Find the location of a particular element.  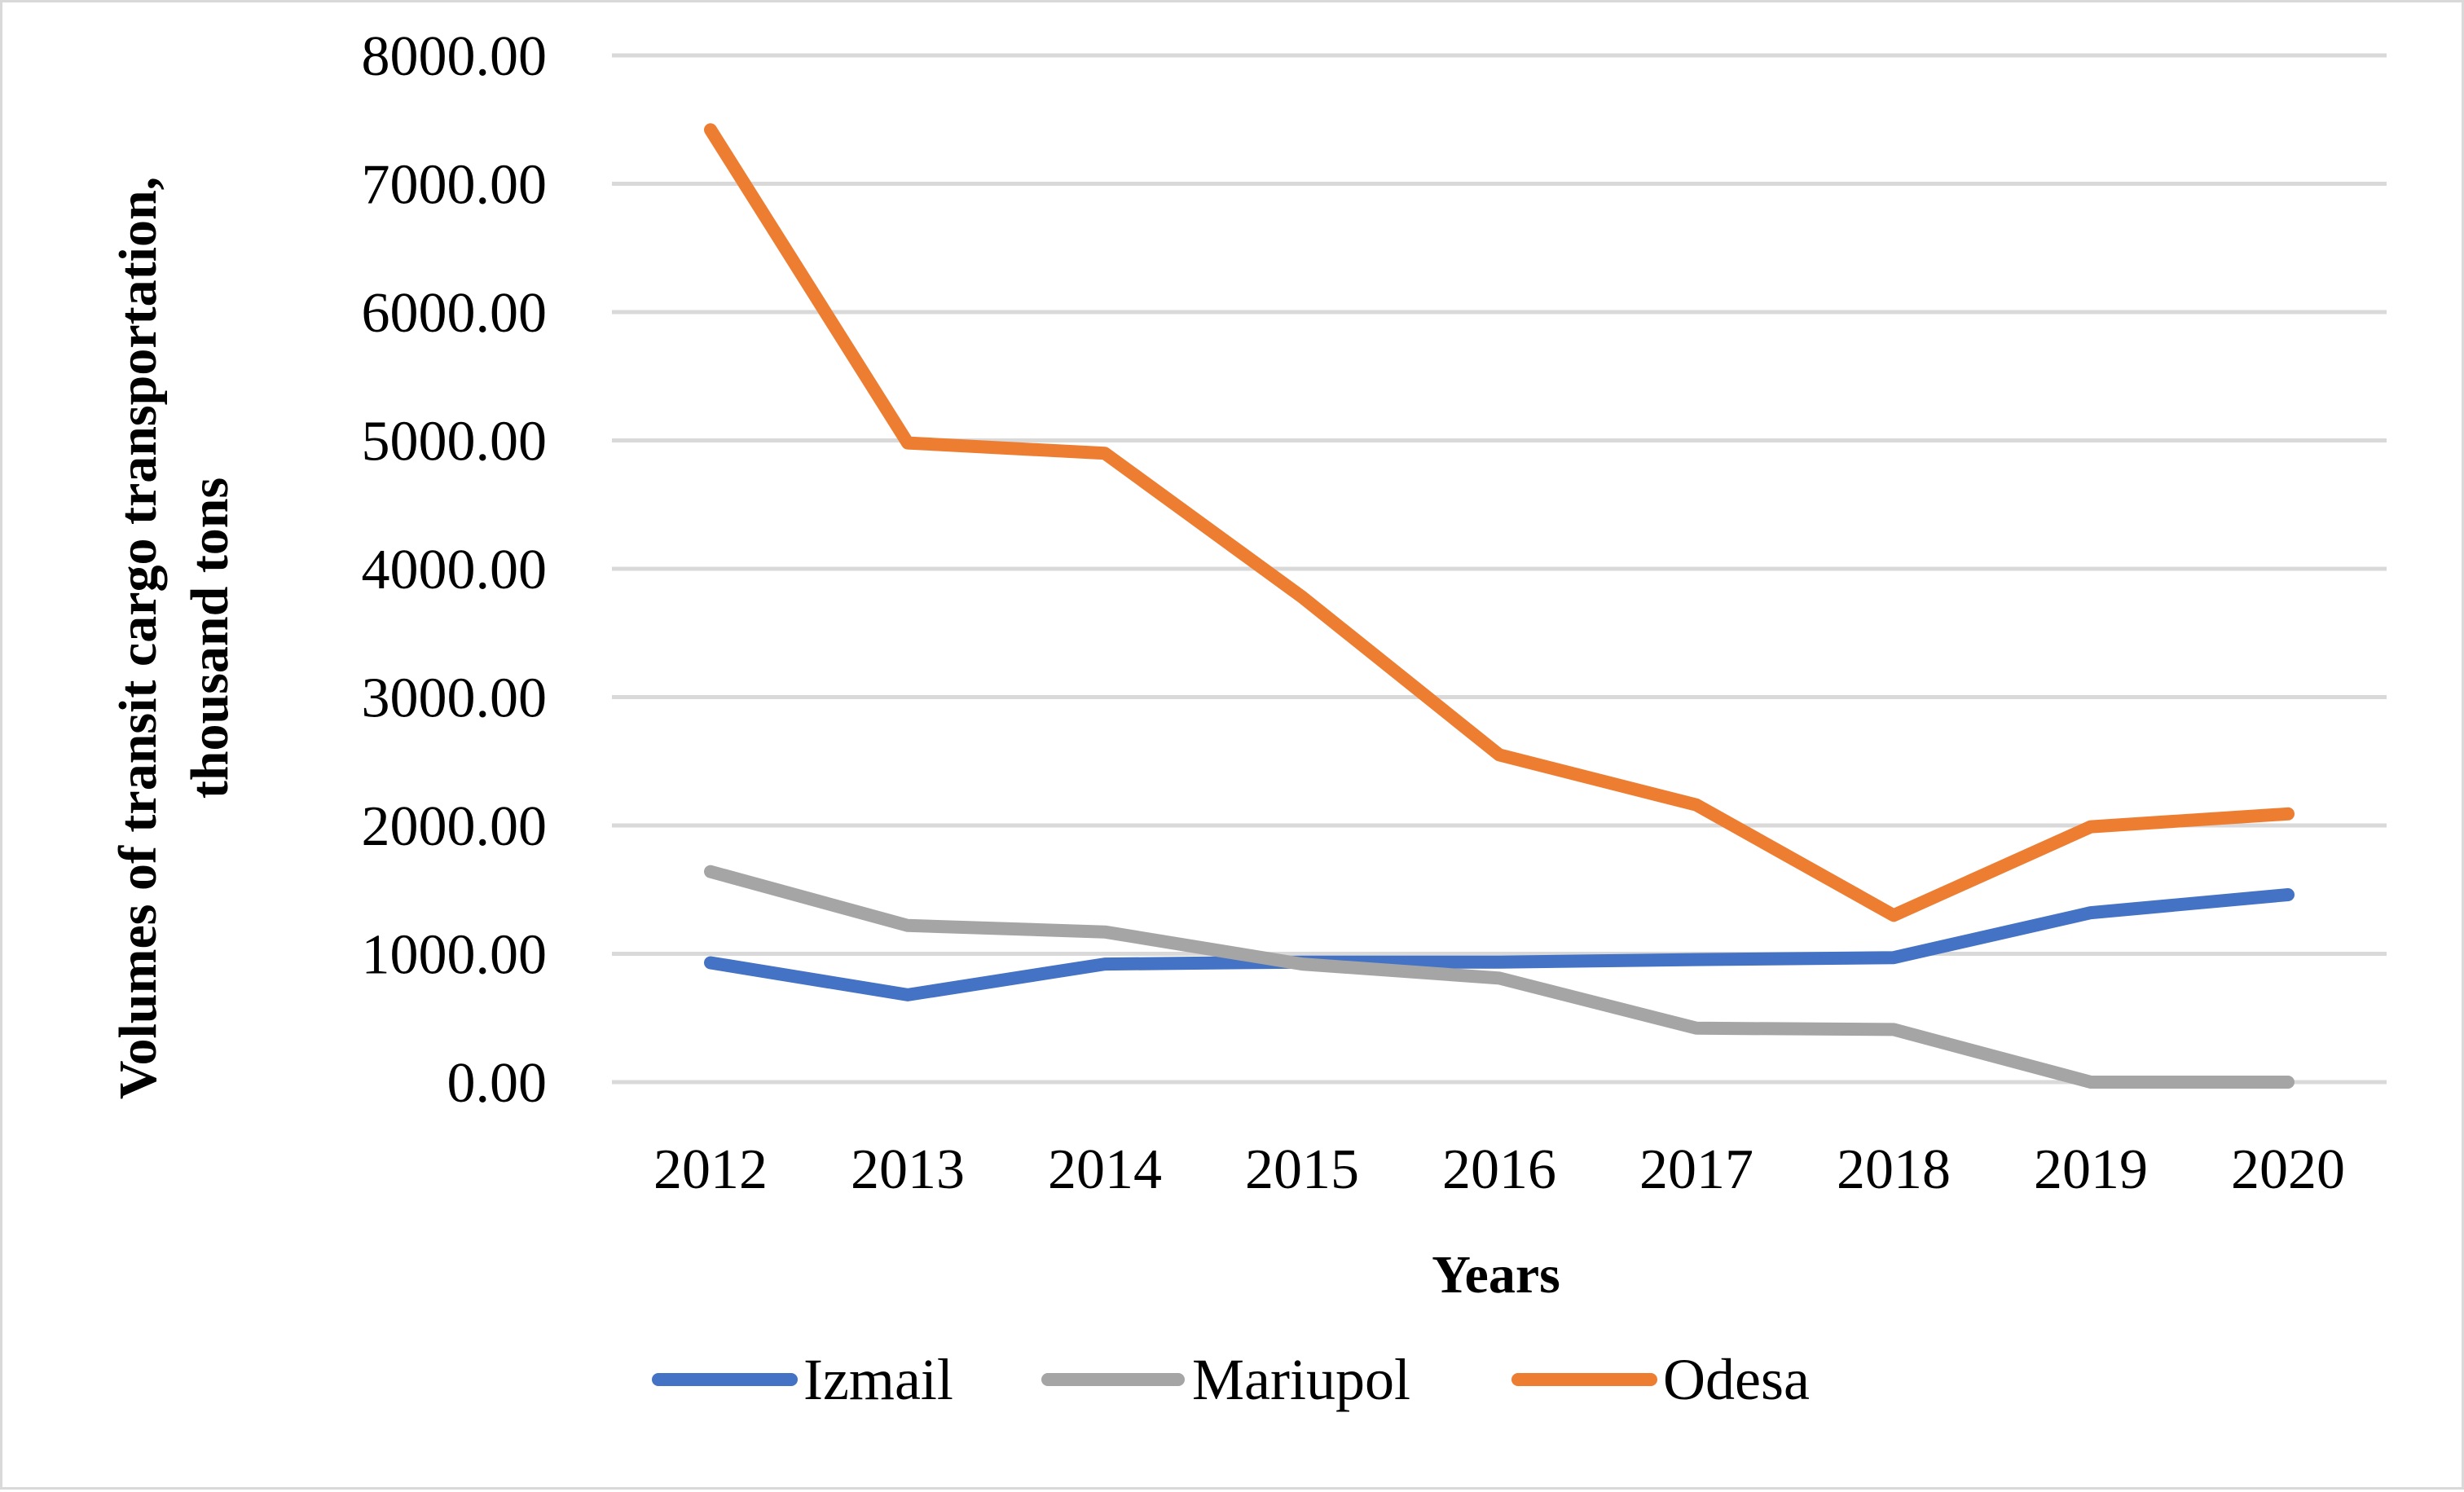

y-tick-label-1000: 1000.00 is located at coordinates (455, 955).